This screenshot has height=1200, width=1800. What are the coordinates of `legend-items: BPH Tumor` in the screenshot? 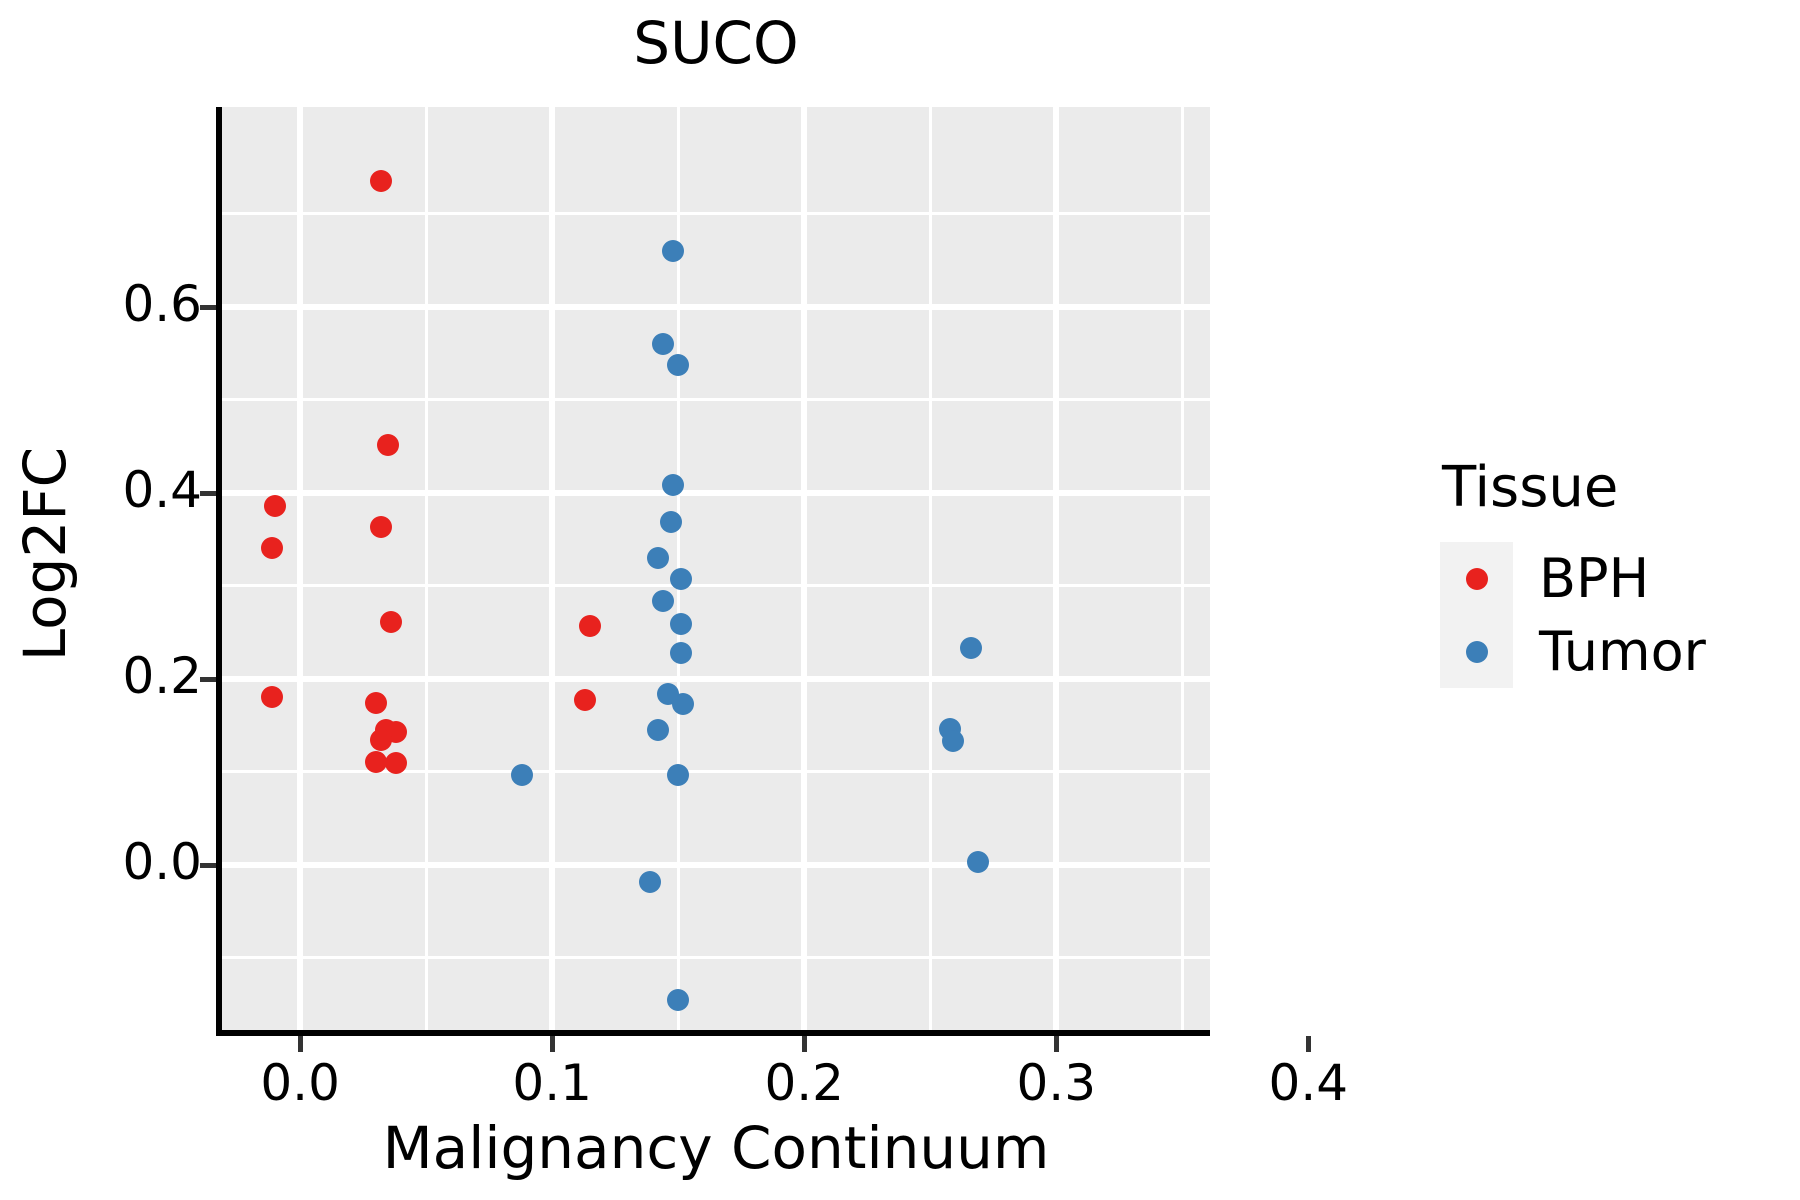 It's located at (1573, 615).